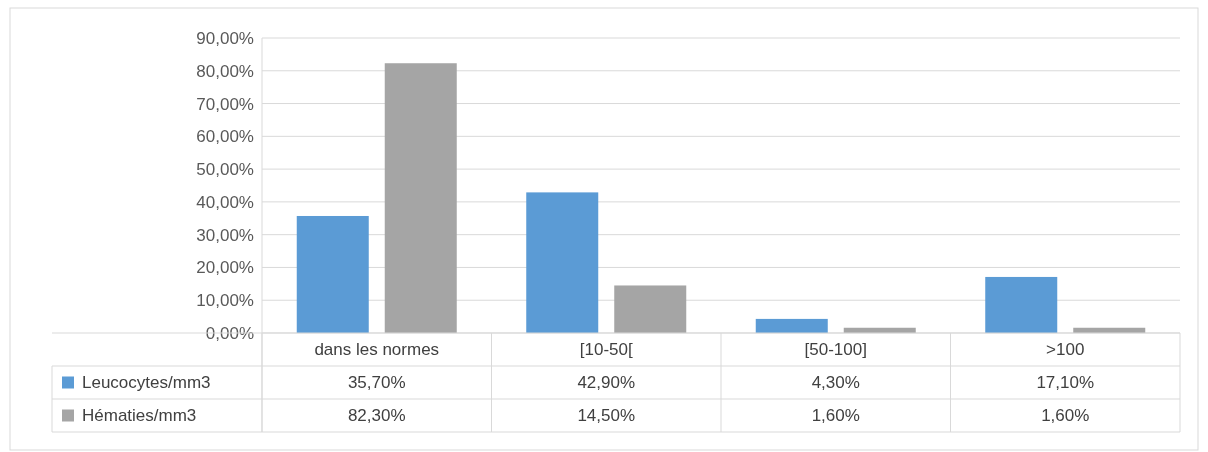 The width and height of the screenshot is (1208, 452). What do you see at coordinates (146, 383) in the screenshot?
I see `legend-label: Leucocytes/mm3` at bounding box center [146, 383].